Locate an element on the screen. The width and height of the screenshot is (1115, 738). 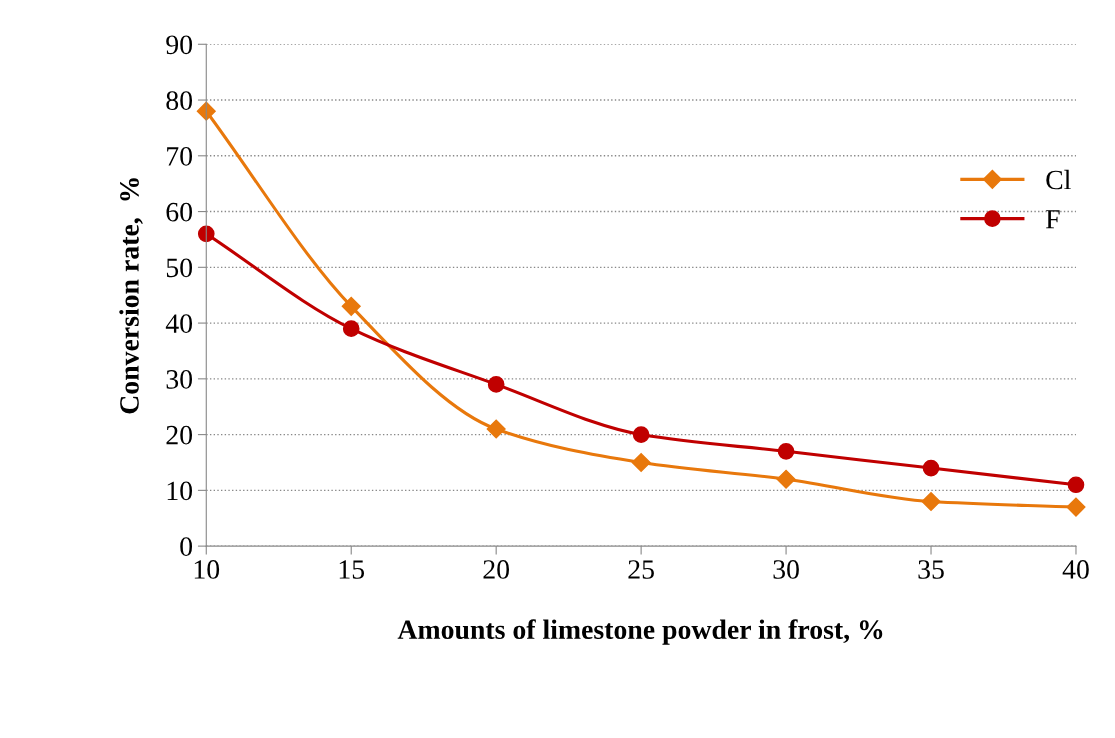
y-tick-label: 20 is located at coordinates (179, 435).